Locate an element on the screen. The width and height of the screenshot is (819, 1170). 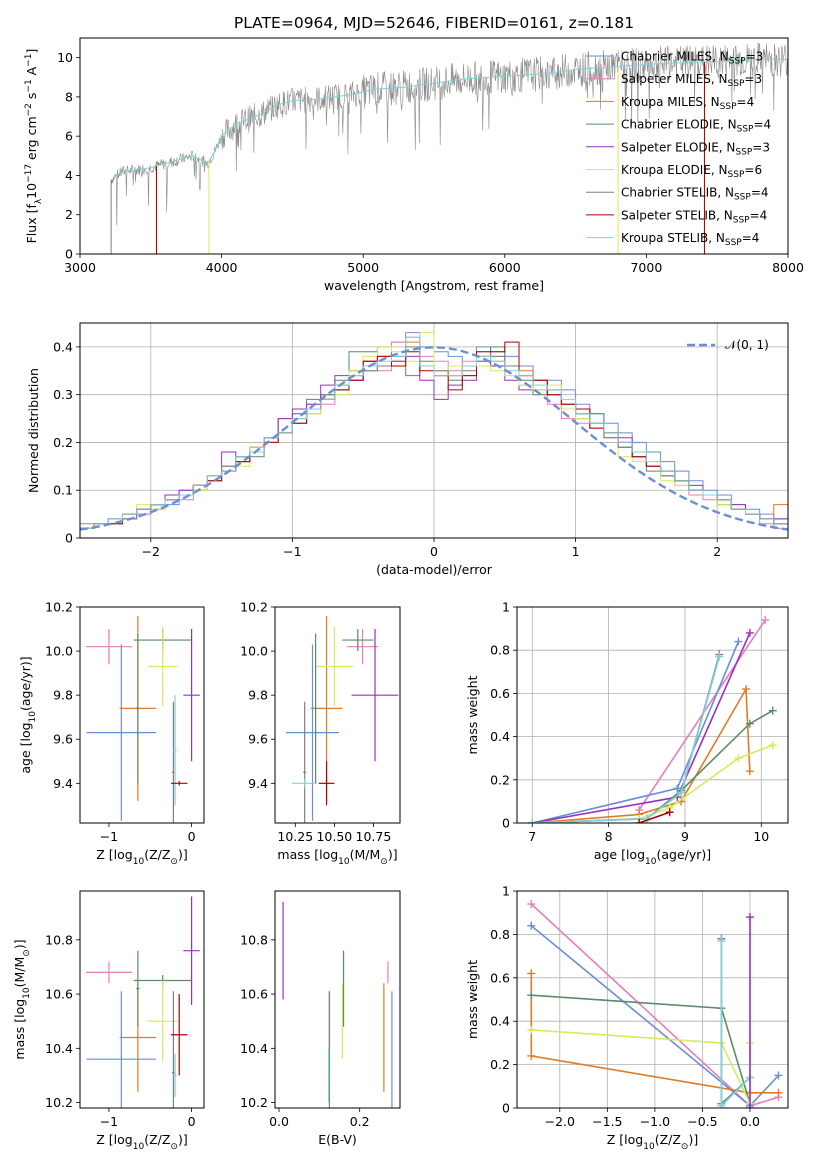
x-tick-label: −2.0 is located at coordinates (560, 1121).